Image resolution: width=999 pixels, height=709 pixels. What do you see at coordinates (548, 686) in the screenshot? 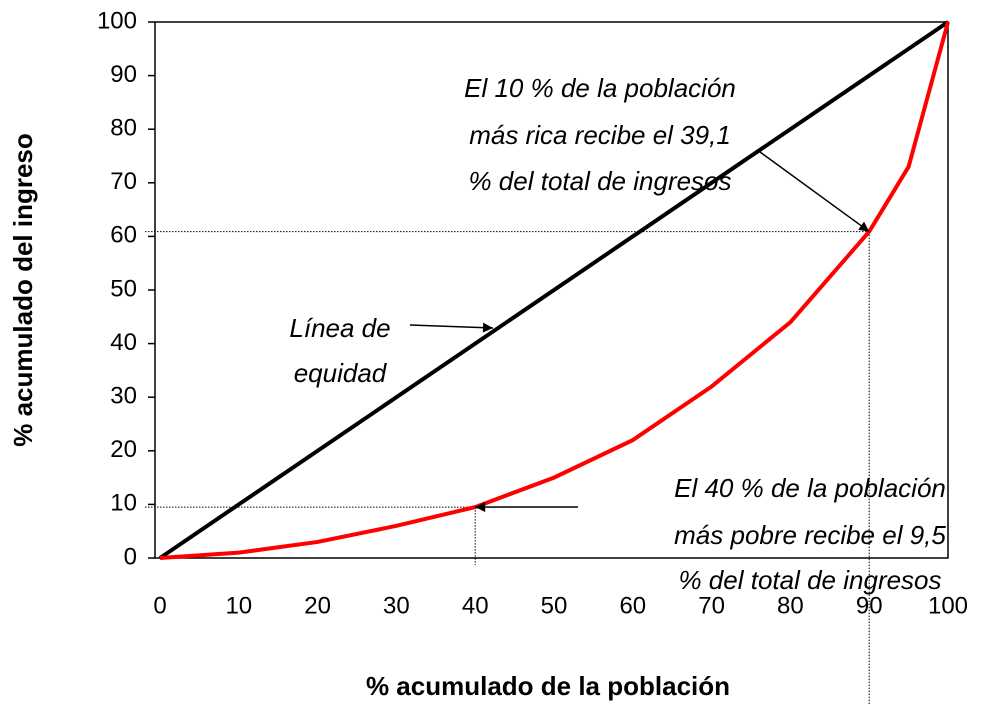
I see `x-axis-label: % acumulado de la población` at bounding box center [548, 686].